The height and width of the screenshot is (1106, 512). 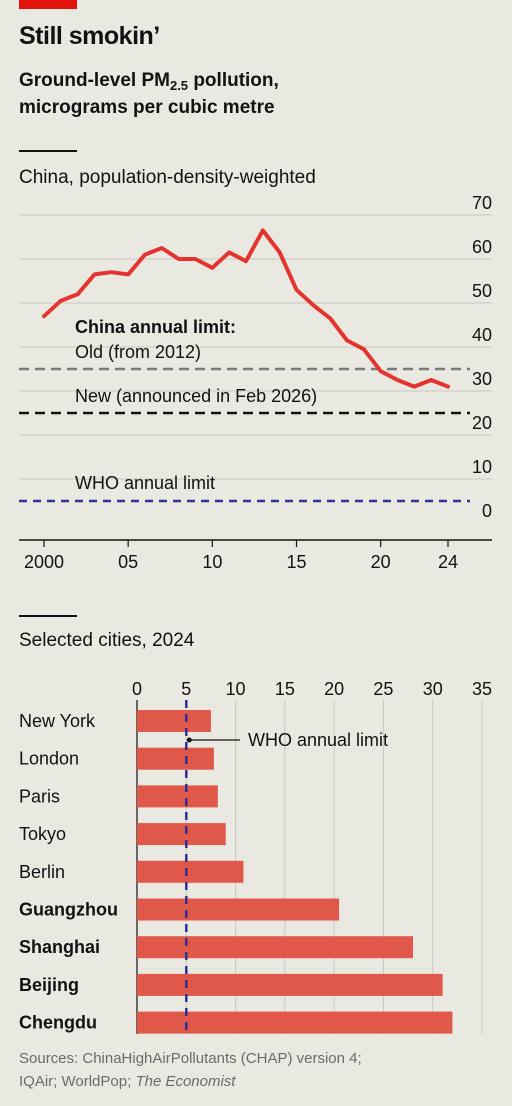 What do you see at coordinates (42, 872) in the screenshot?
I see `category-label: Berlin` at bounding box center [42, 872].